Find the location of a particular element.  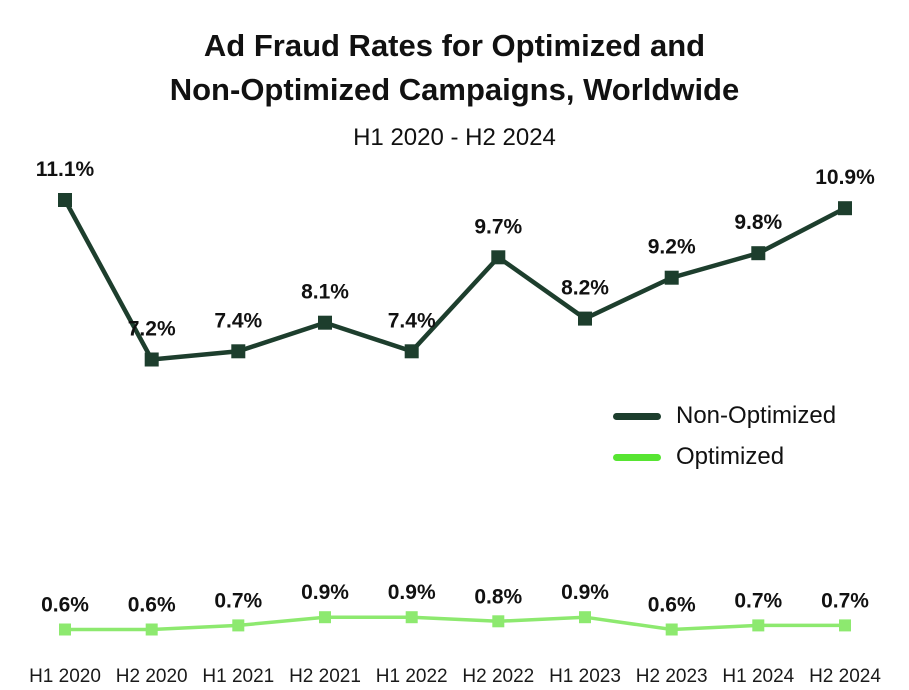

x-axis-label: H1 2023 is located at coordinates (585, 676).